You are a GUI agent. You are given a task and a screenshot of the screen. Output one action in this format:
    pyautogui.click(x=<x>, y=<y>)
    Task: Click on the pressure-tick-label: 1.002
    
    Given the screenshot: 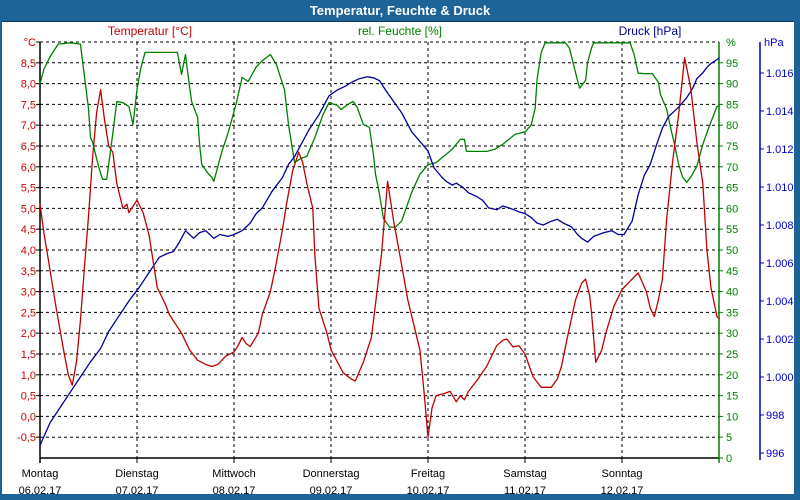 What is the action you would take?
    pyautogui.click(x=780, y=340)
    